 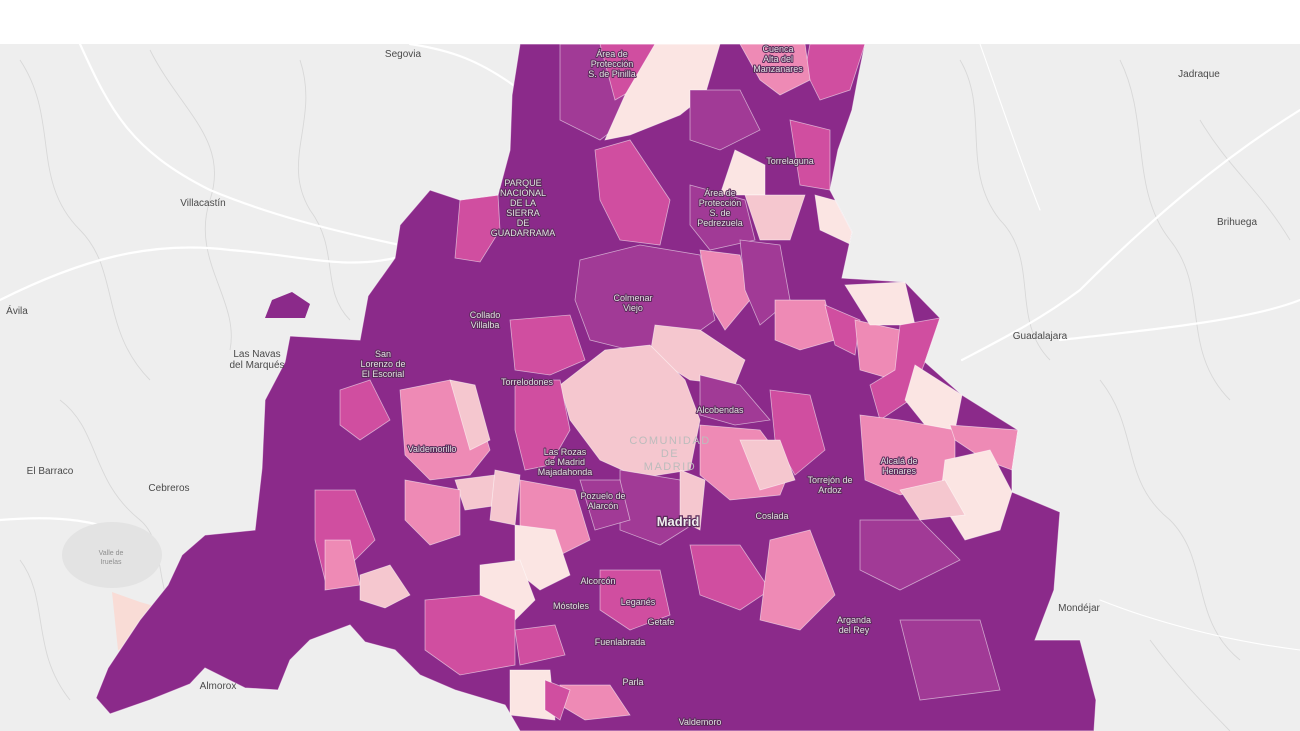 I want to click on place-label-inside: Colmenar Viejo, so click(x=632, y=303).